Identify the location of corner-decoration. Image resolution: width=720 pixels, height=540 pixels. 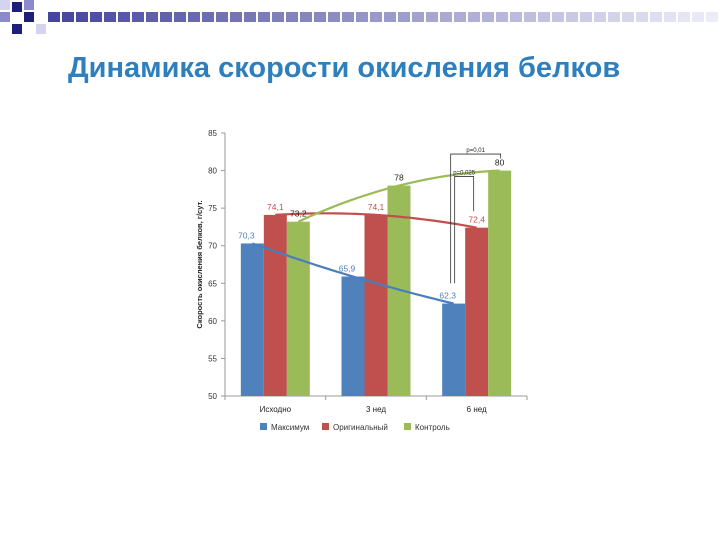
(359, 17).